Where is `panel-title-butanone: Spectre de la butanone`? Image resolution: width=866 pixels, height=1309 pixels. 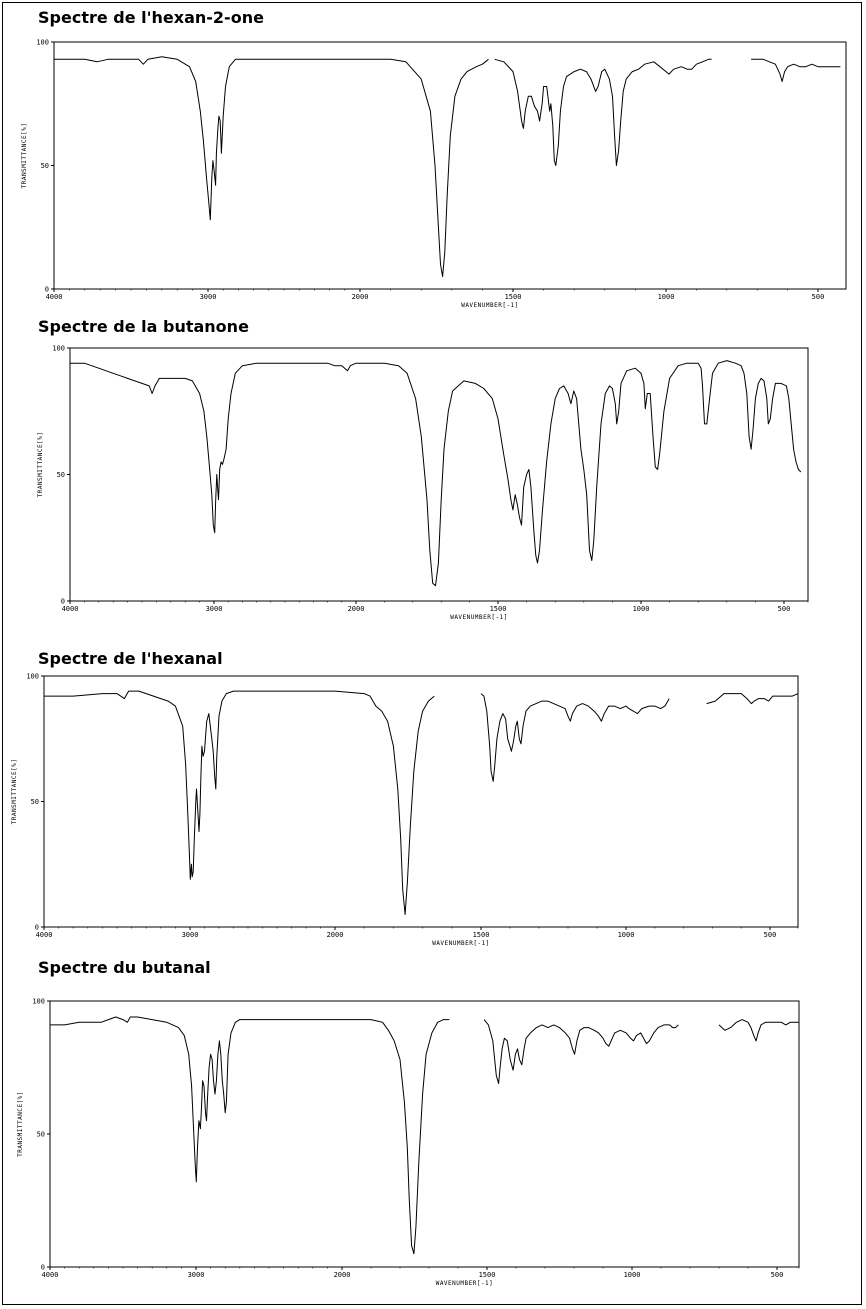 panel-title-butanone: Spectre de la butanone is located at coordinates (143, 326).